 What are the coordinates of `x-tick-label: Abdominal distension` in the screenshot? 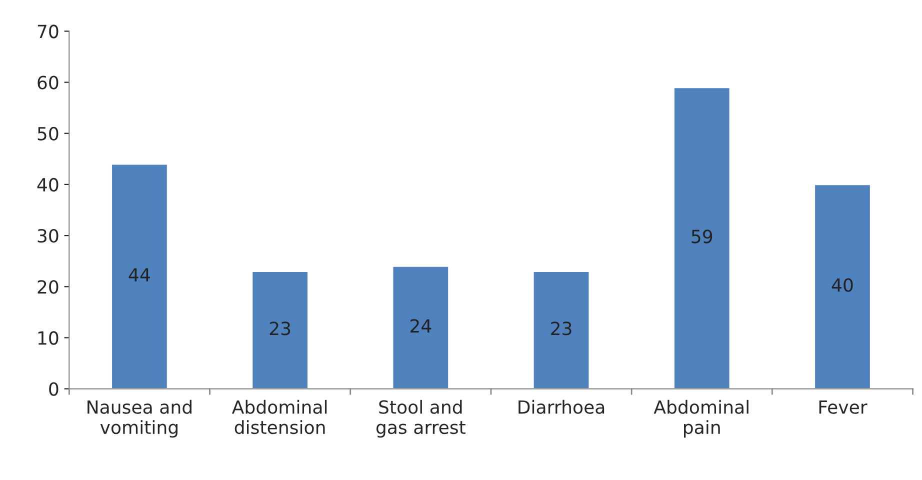 It's located at (279, 417).